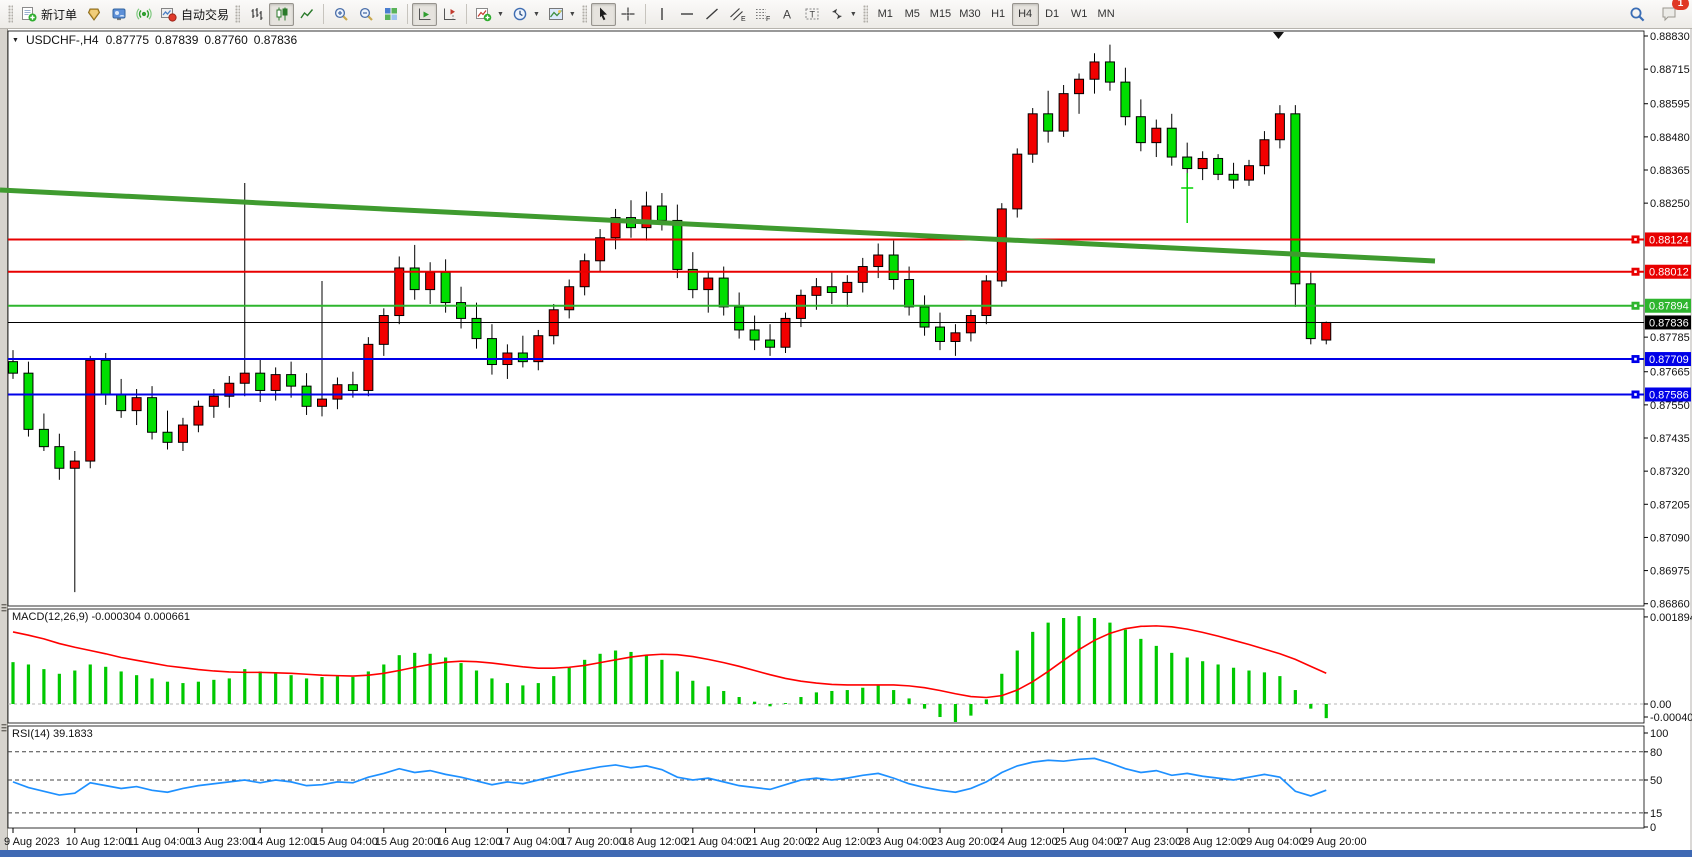  I want to click on equidistant-channel-button: E, so click(737, 14).